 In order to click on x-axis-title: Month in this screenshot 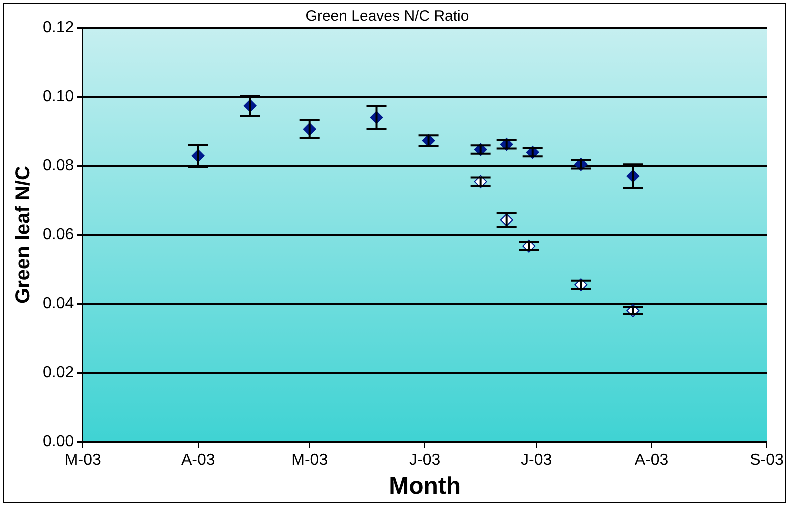, I will do `click(425, 486)`.